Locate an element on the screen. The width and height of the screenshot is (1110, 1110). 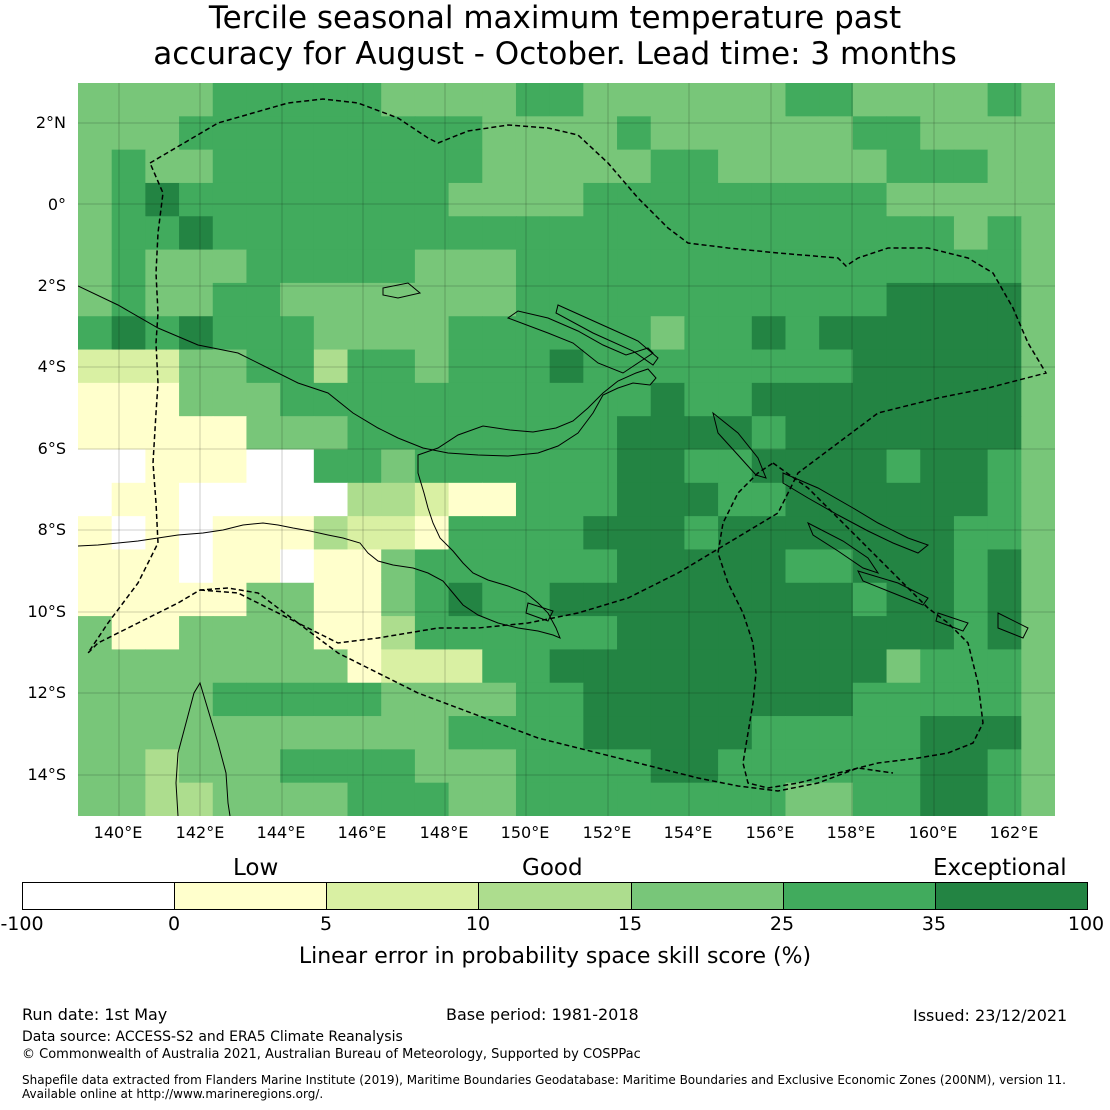
x-tick-label: 160°E is located at coordinates (933, 832).